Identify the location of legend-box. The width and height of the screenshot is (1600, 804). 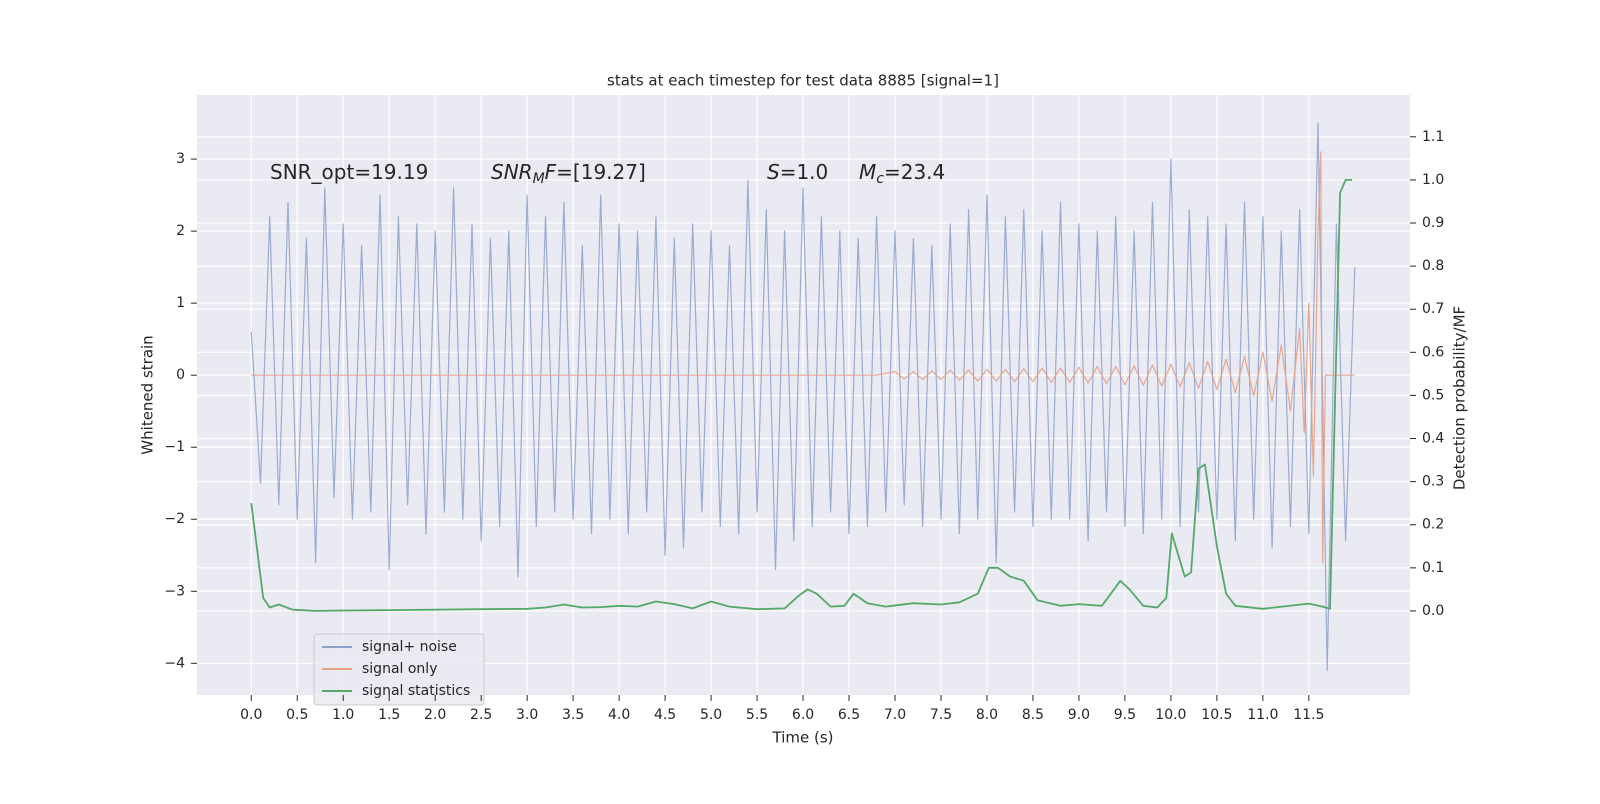
(399, 669).